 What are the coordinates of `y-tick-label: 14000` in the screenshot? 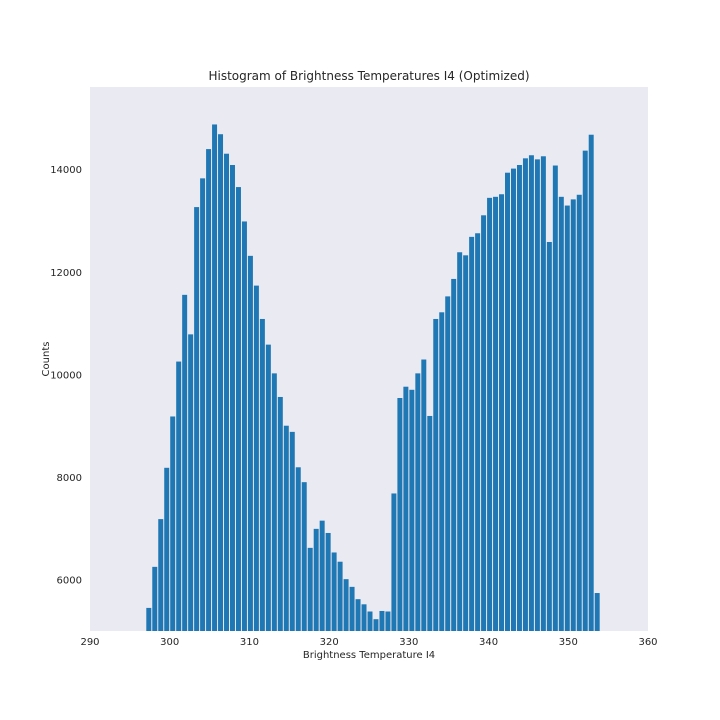 It's located at (66, 170).